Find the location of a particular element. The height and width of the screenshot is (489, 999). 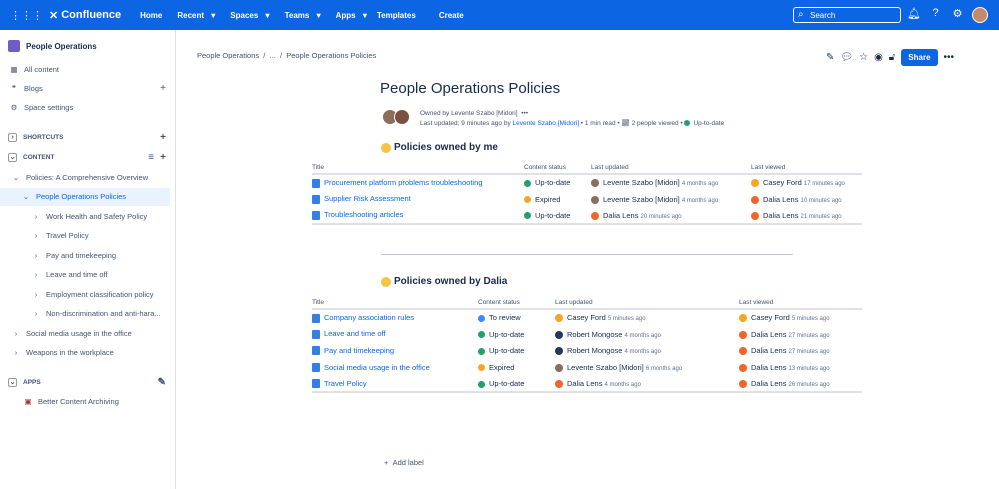

shortcuts-header: › SHORTCUTS + is located at coordinates (88, 137).